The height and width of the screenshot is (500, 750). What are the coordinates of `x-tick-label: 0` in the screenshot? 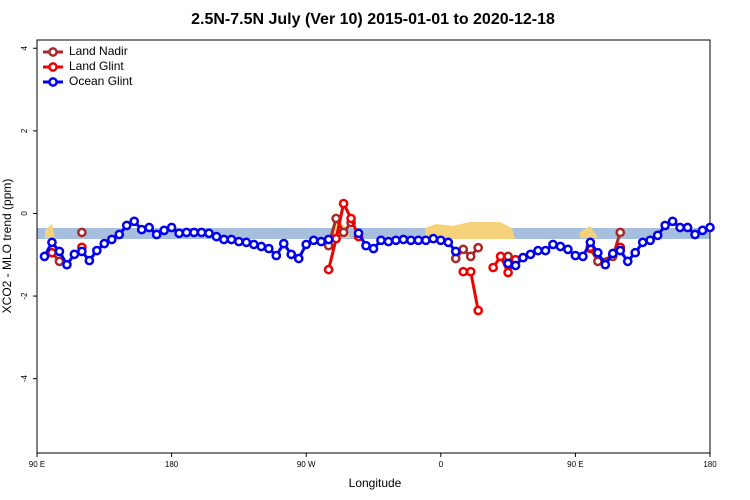 It's located at (441, 464).